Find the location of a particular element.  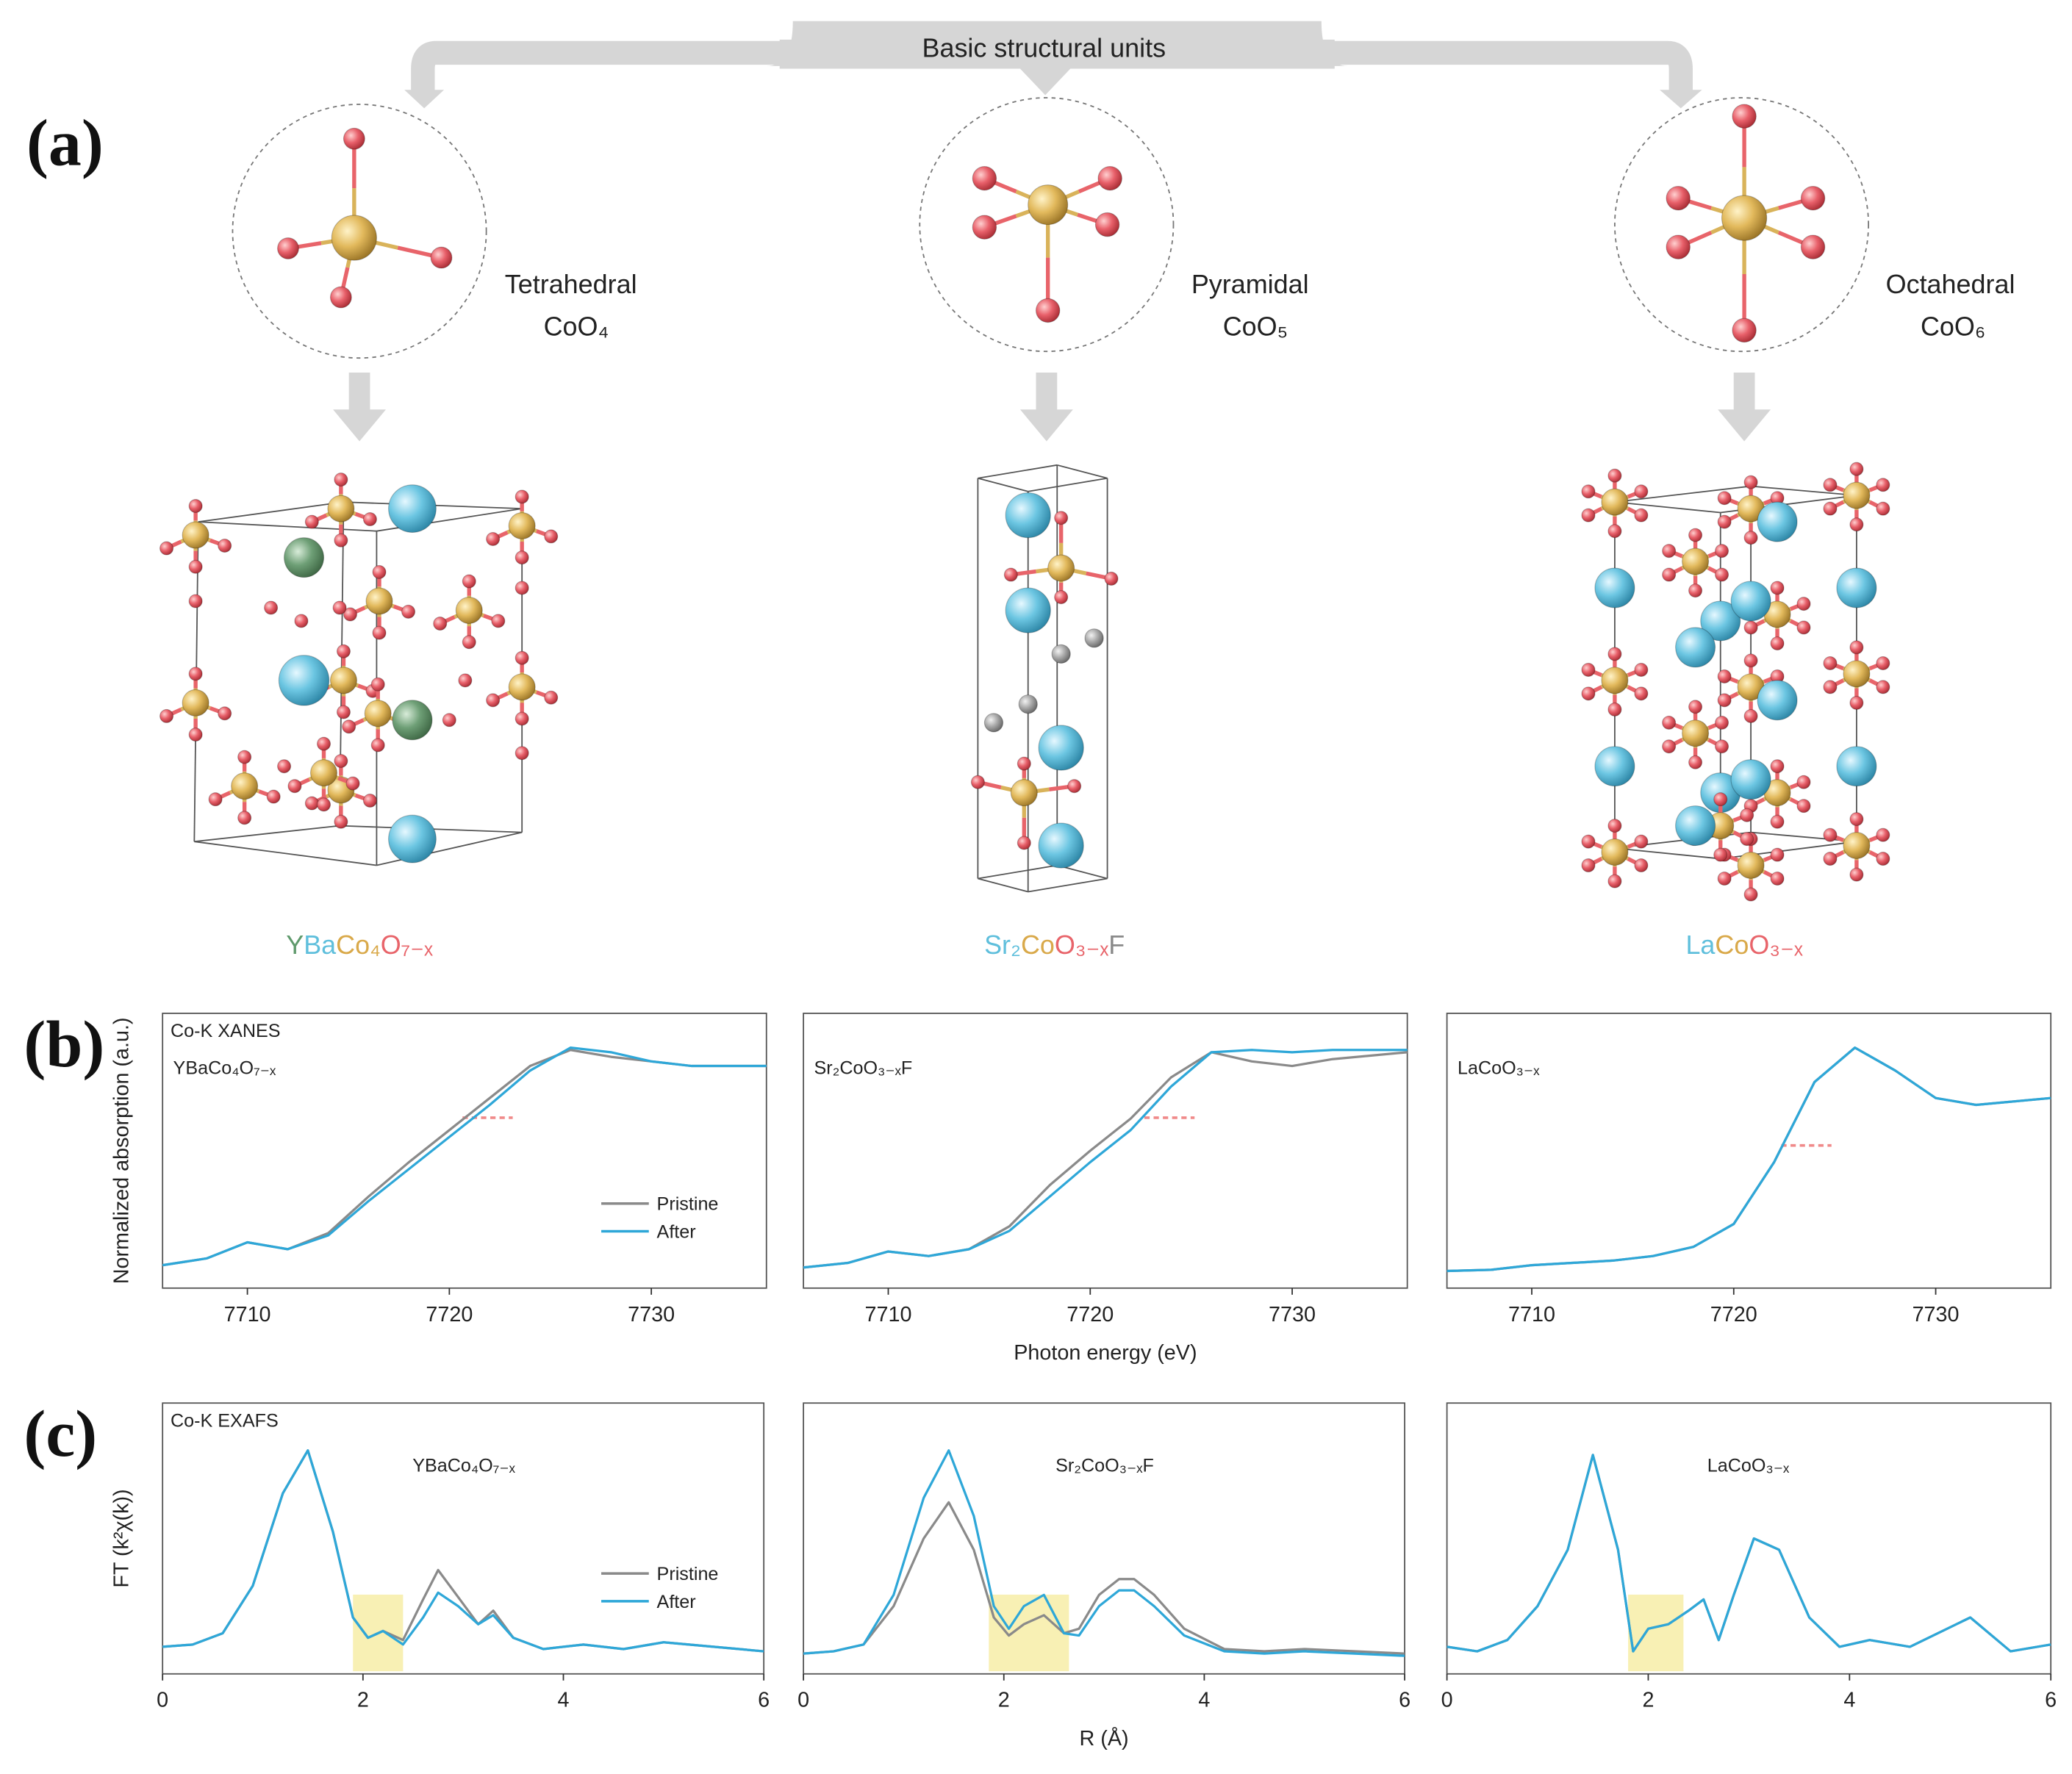

cell-edge is located at coordinates (267, 834).